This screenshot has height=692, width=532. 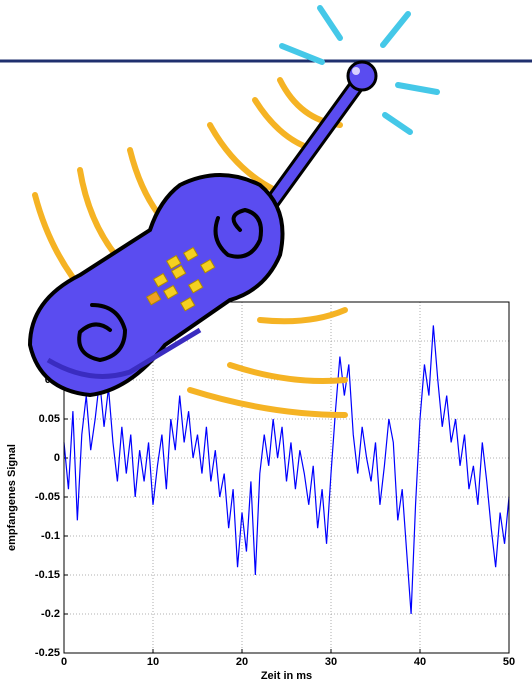 I want to click on x-tick-label: 30, so click(x=331, y=662).